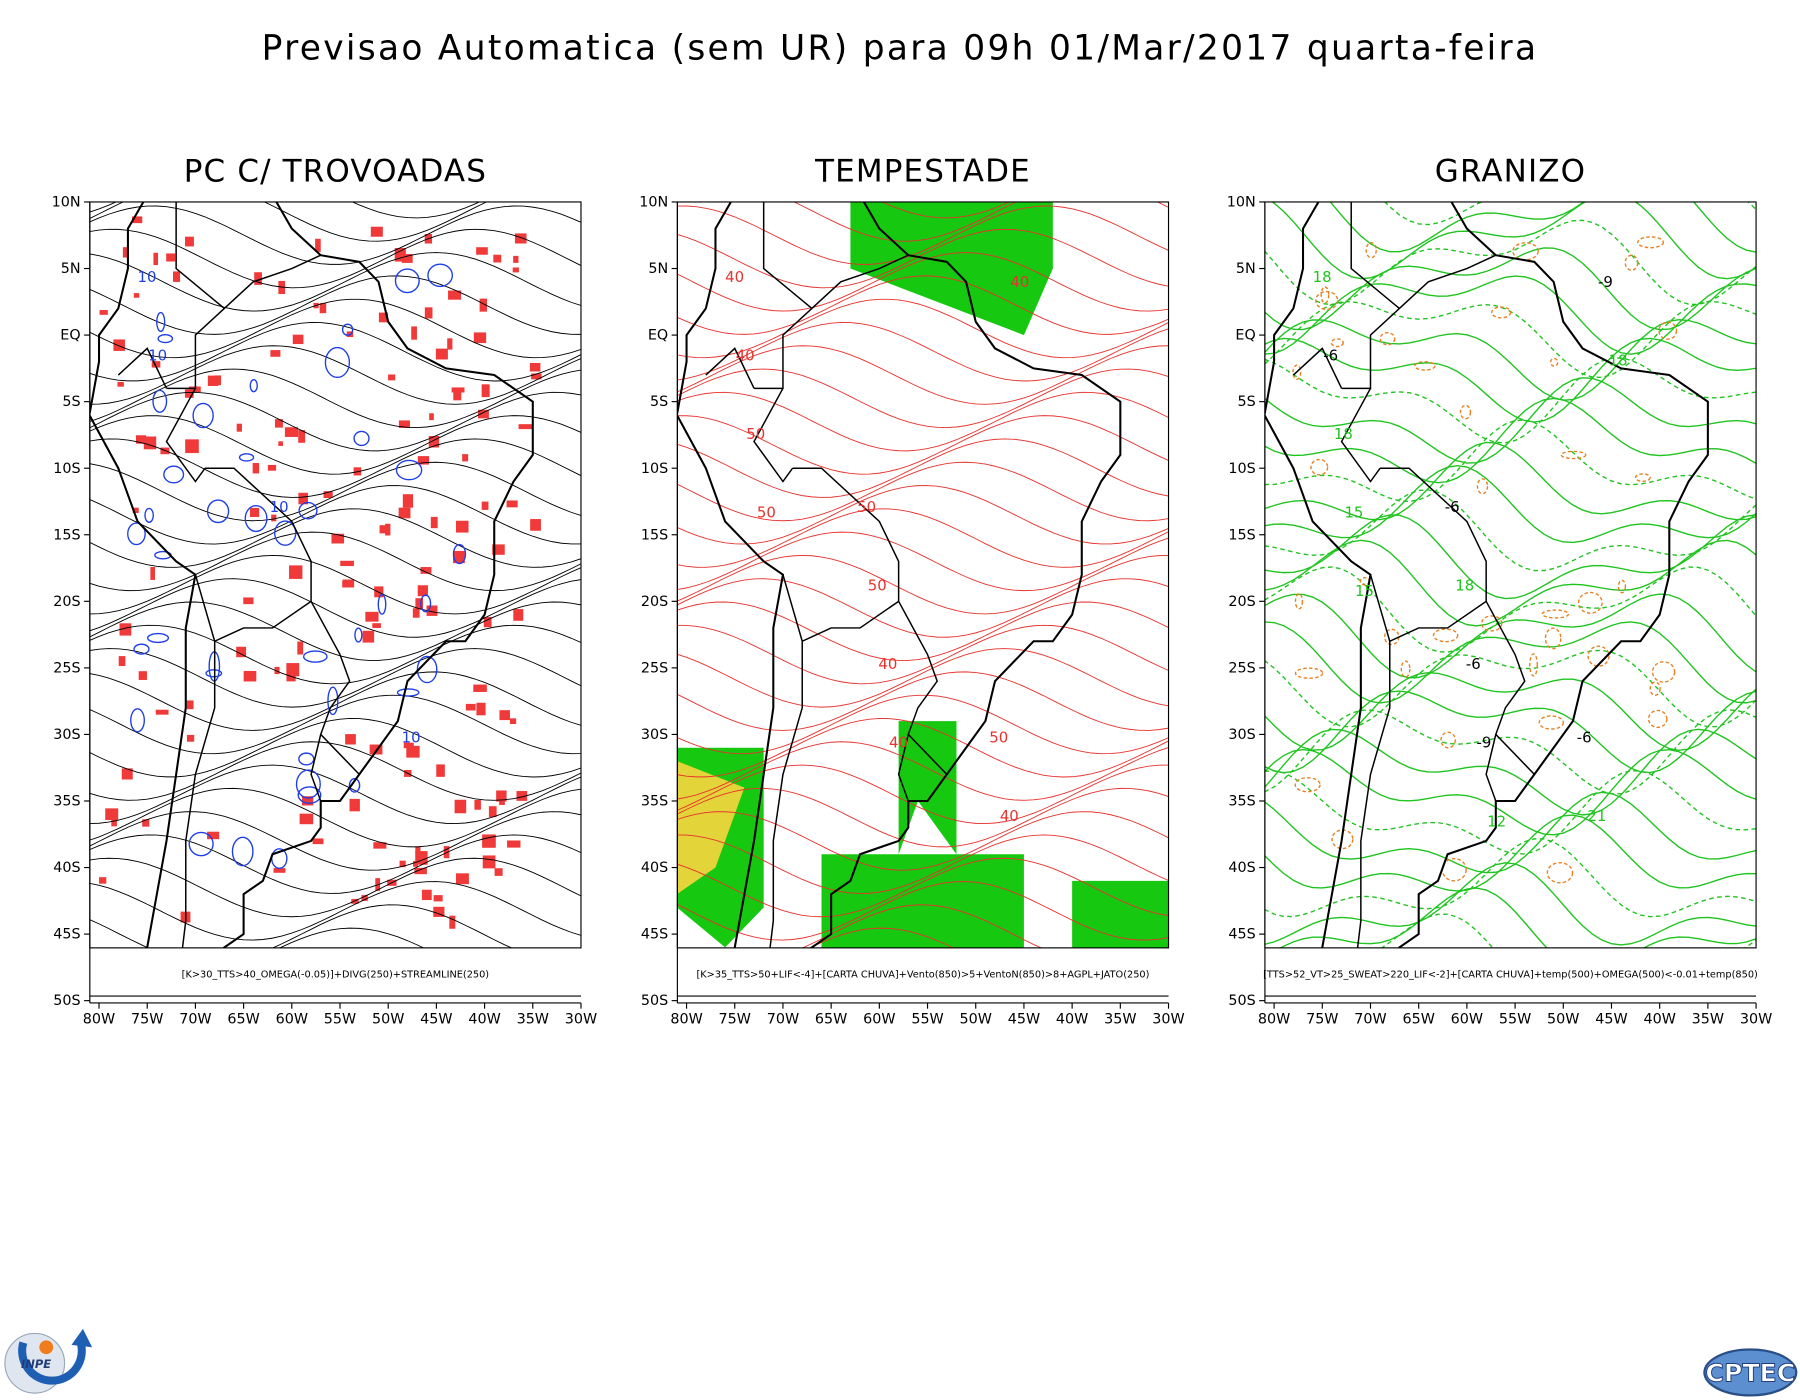 This screenshot has width=1800, height=1400. Describe the element at coordinates (1241, 1001) in the screenshot. I see `lat-label: 50S` at that location.